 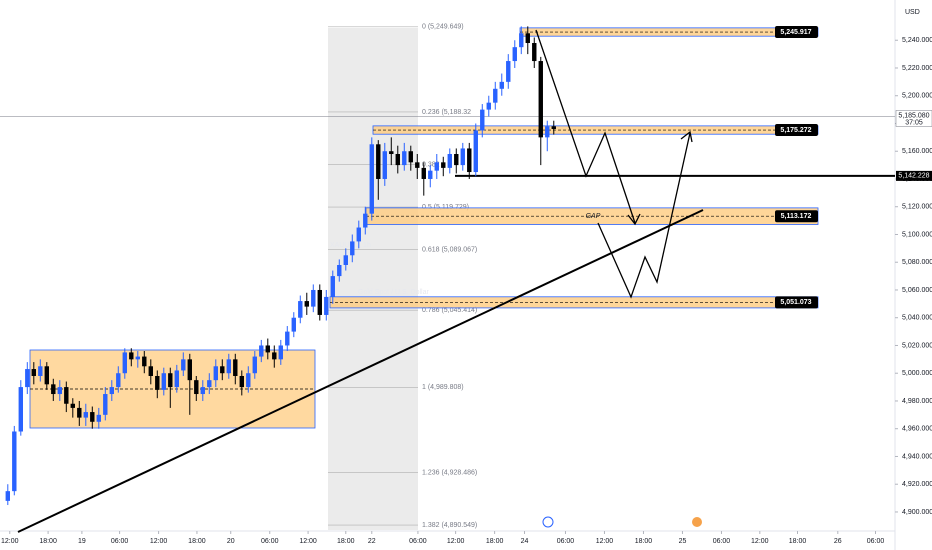 I want to click on y-tick-label: 5,240.000, so click(x=917, y=40).